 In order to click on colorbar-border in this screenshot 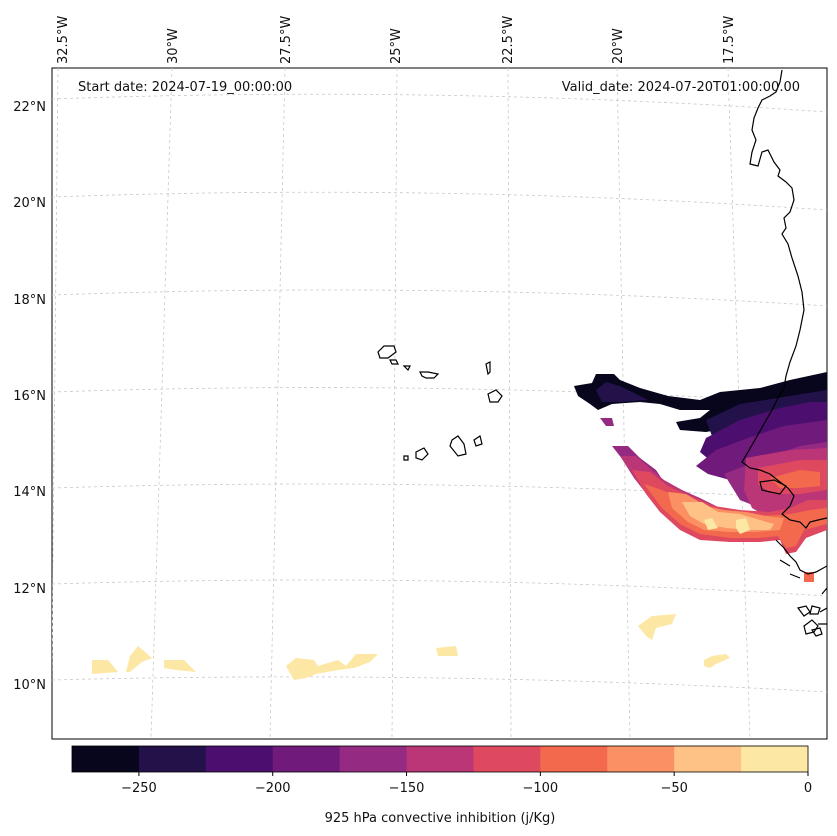, I will do `click(440, 759)`.